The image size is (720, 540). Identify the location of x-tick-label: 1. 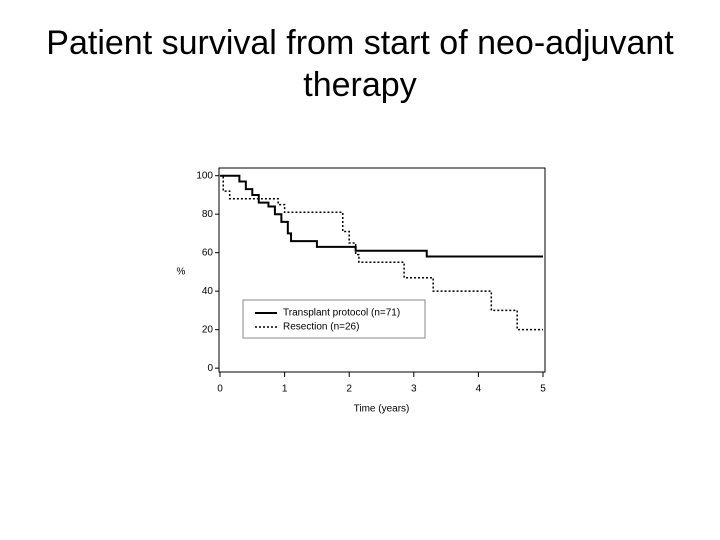
(285, 389).